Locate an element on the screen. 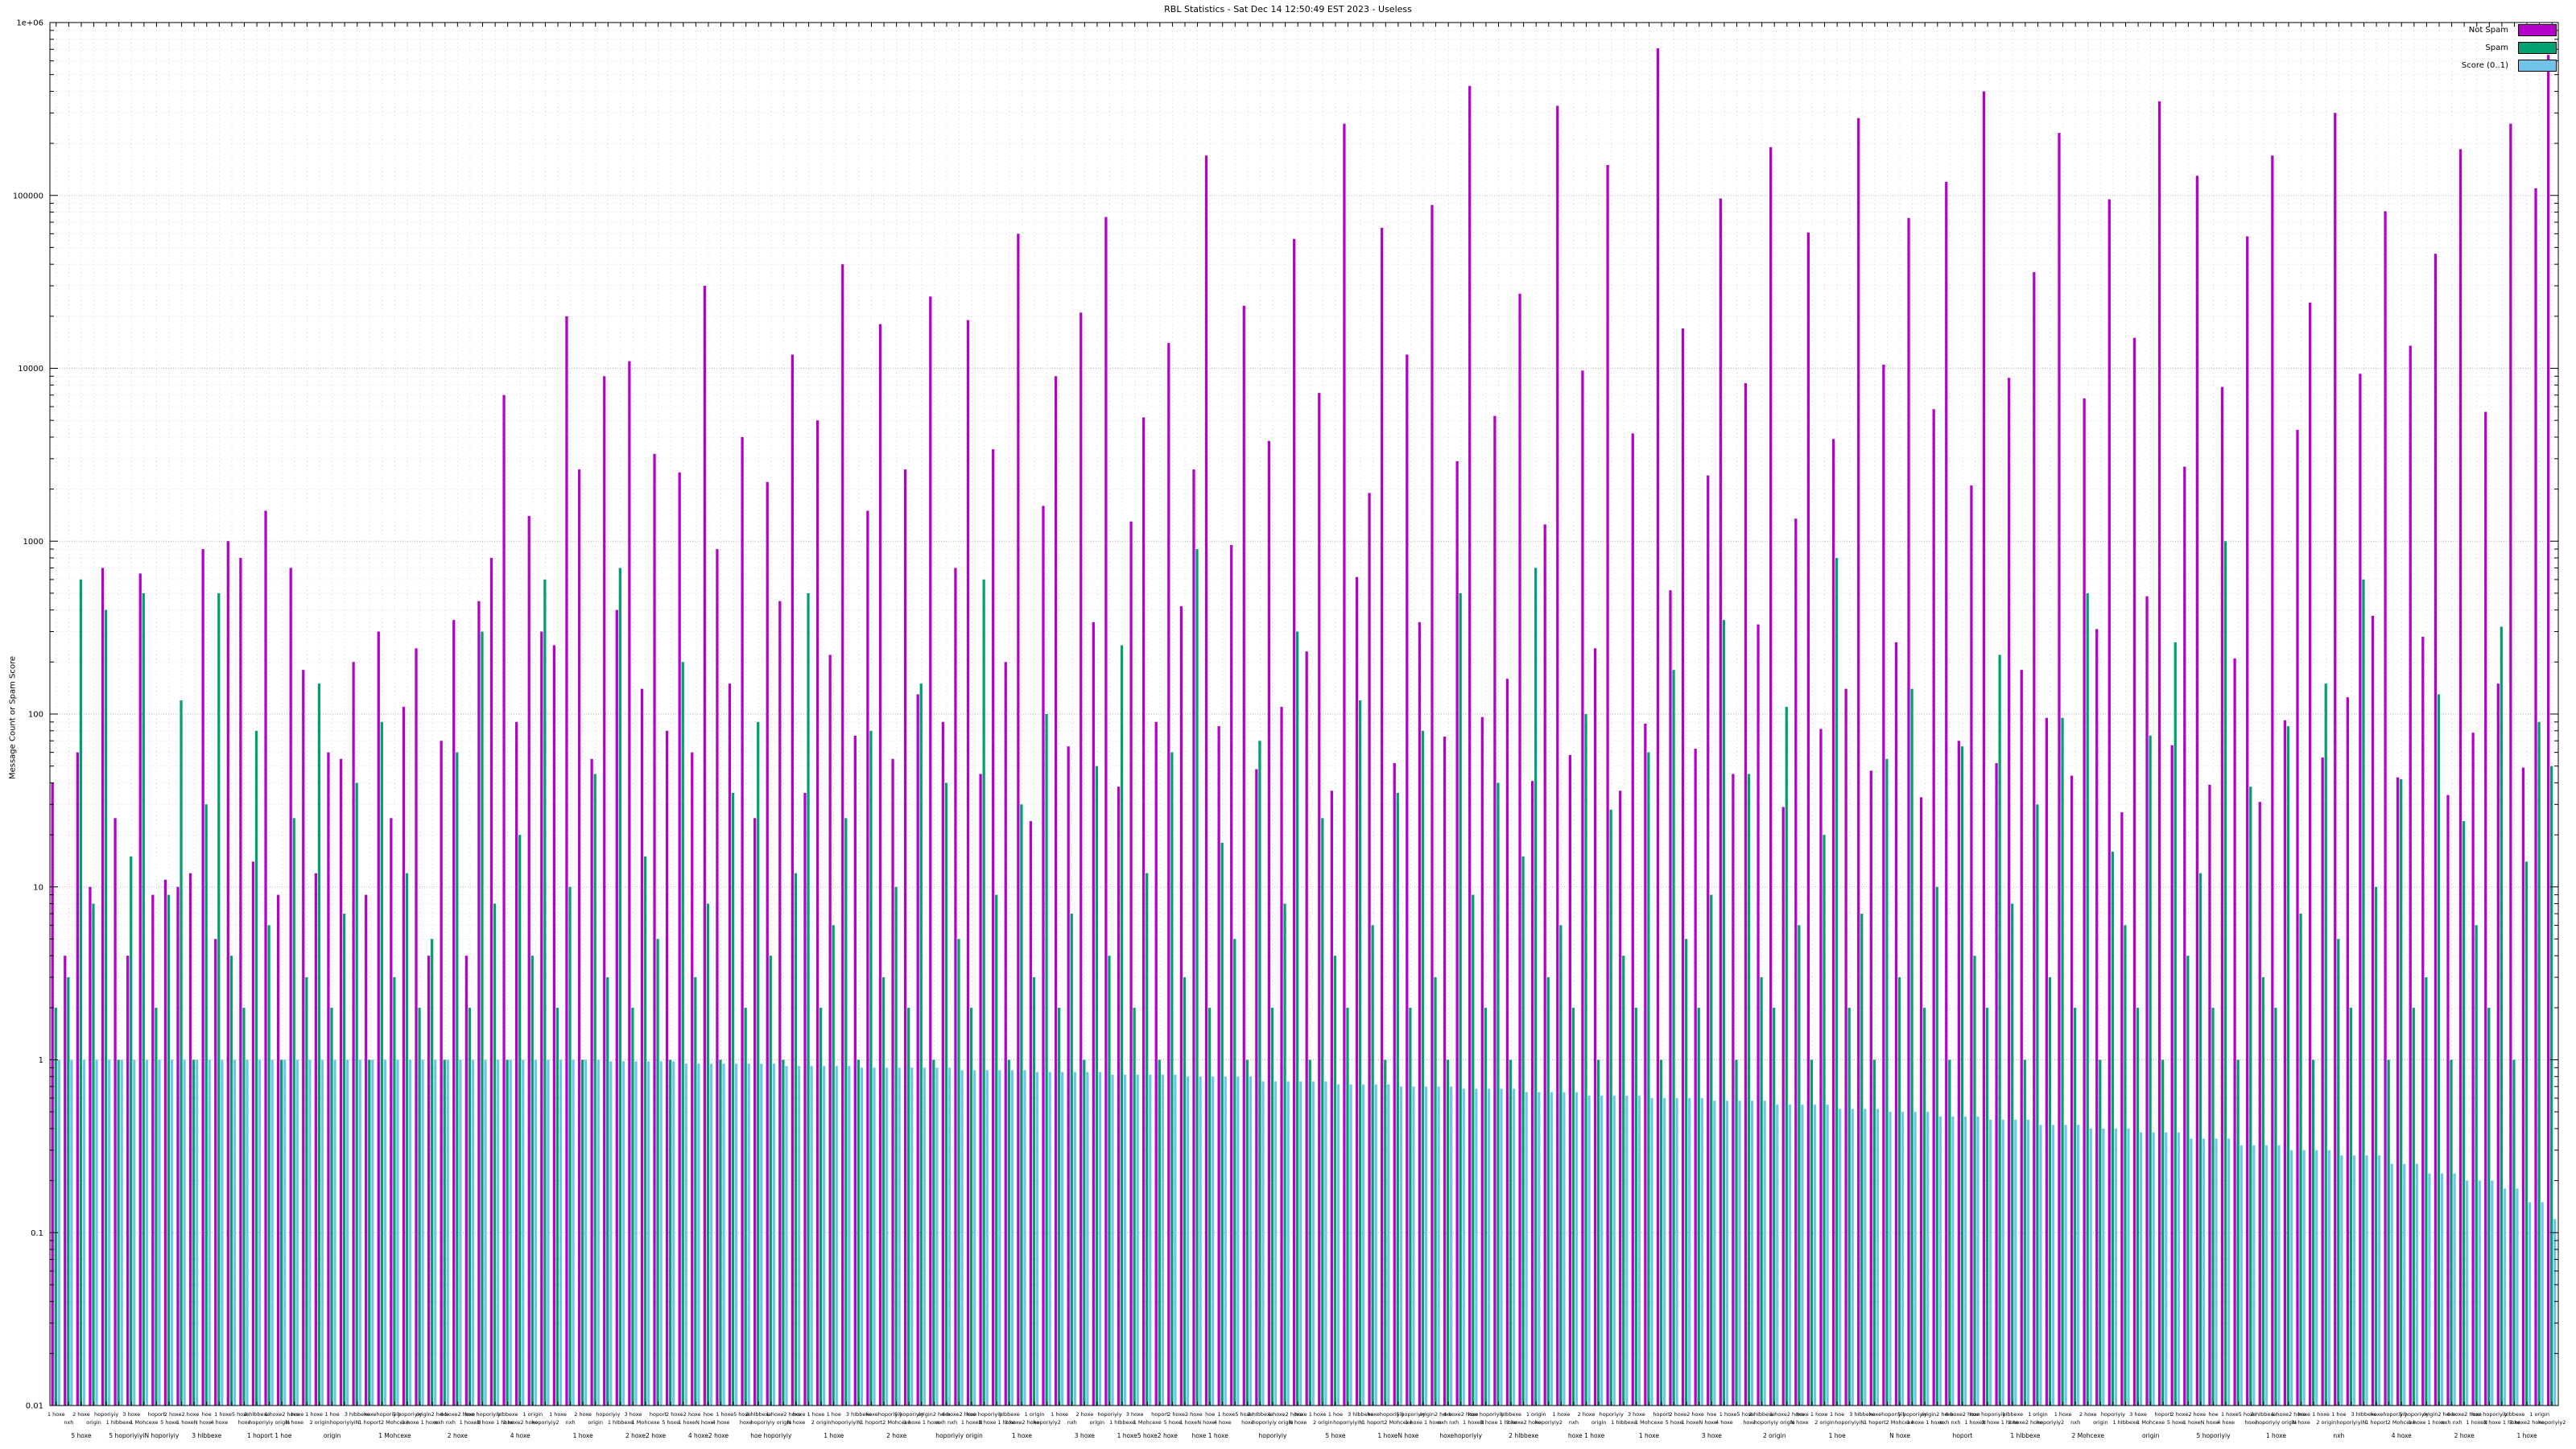 This screenshot has width=2576, height=1449. x-tick-label: N hoxe is located at coordinates (1298, 1422).